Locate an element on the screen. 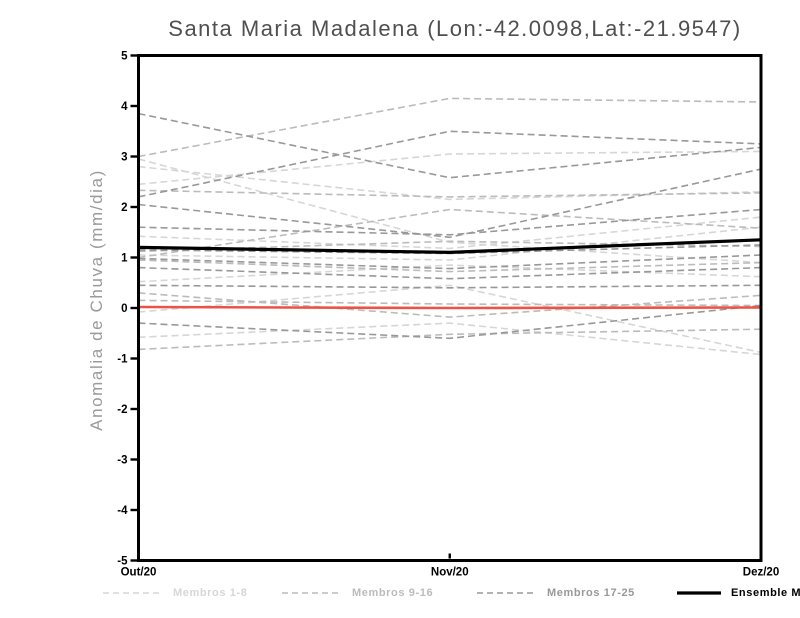 This screenshot has width=800, height=618. y-tick-label: -4 is located at coordinates (122, 511).